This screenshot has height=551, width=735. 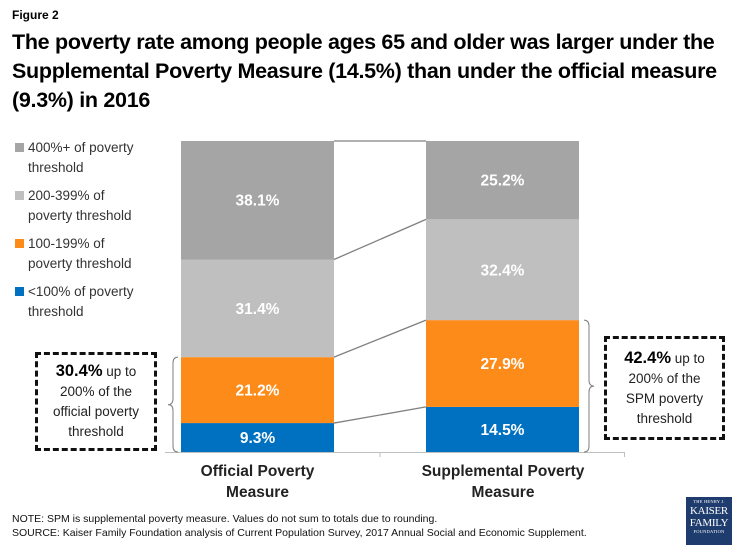 What do you see at coordinates (709, 501) in the screenshot?
I see `logo-text: THE HENRY J.` at bounding box center [709, 501].